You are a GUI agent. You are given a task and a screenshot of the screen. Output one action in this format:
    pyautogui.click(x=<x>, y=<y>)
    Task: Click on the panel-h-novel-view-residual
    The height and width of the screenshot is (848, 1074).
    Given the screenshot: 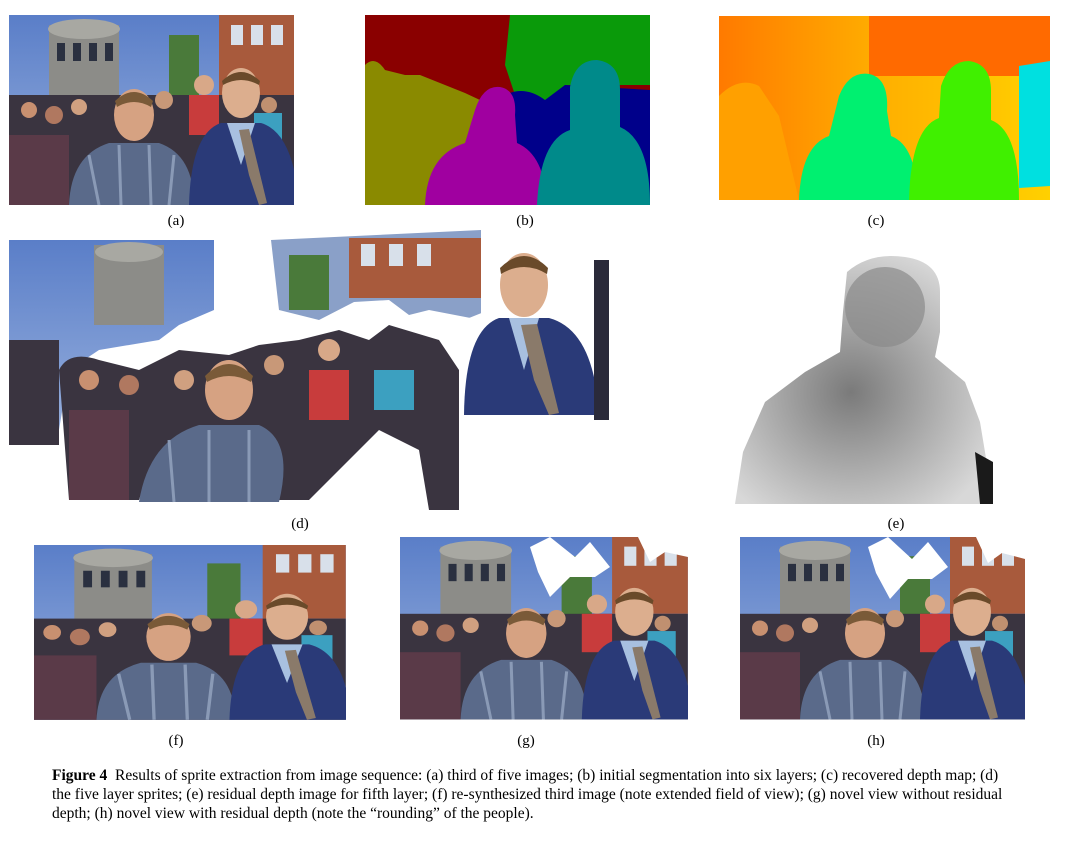 What is the action you would take?
    pyautogui.click(x=882, y=628)
    